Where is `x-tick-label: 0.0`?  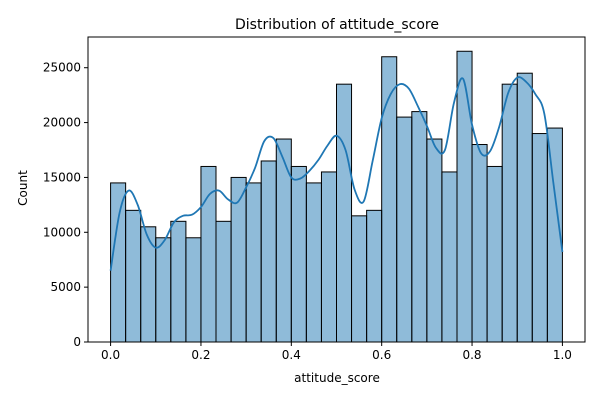
x-tick-label: 0.0 is located at coordinates (110, 355).